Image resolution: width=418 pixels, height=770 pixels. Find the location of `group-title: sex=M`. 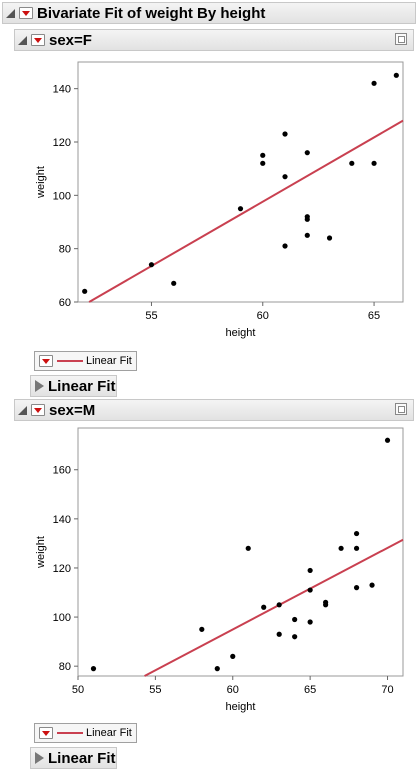

group-title: sex=M is located at coordinates (72, 410).